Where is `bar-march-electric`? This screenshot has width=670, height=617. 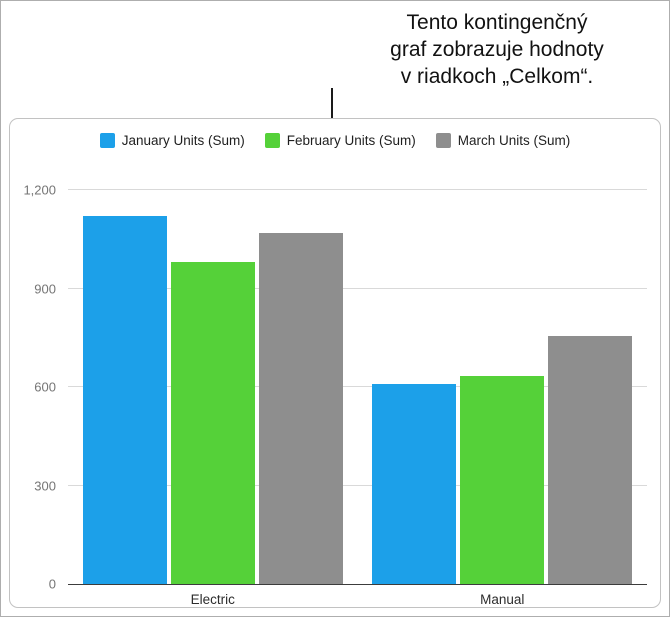
bar-march-electric is located at coordinates (300, 408).